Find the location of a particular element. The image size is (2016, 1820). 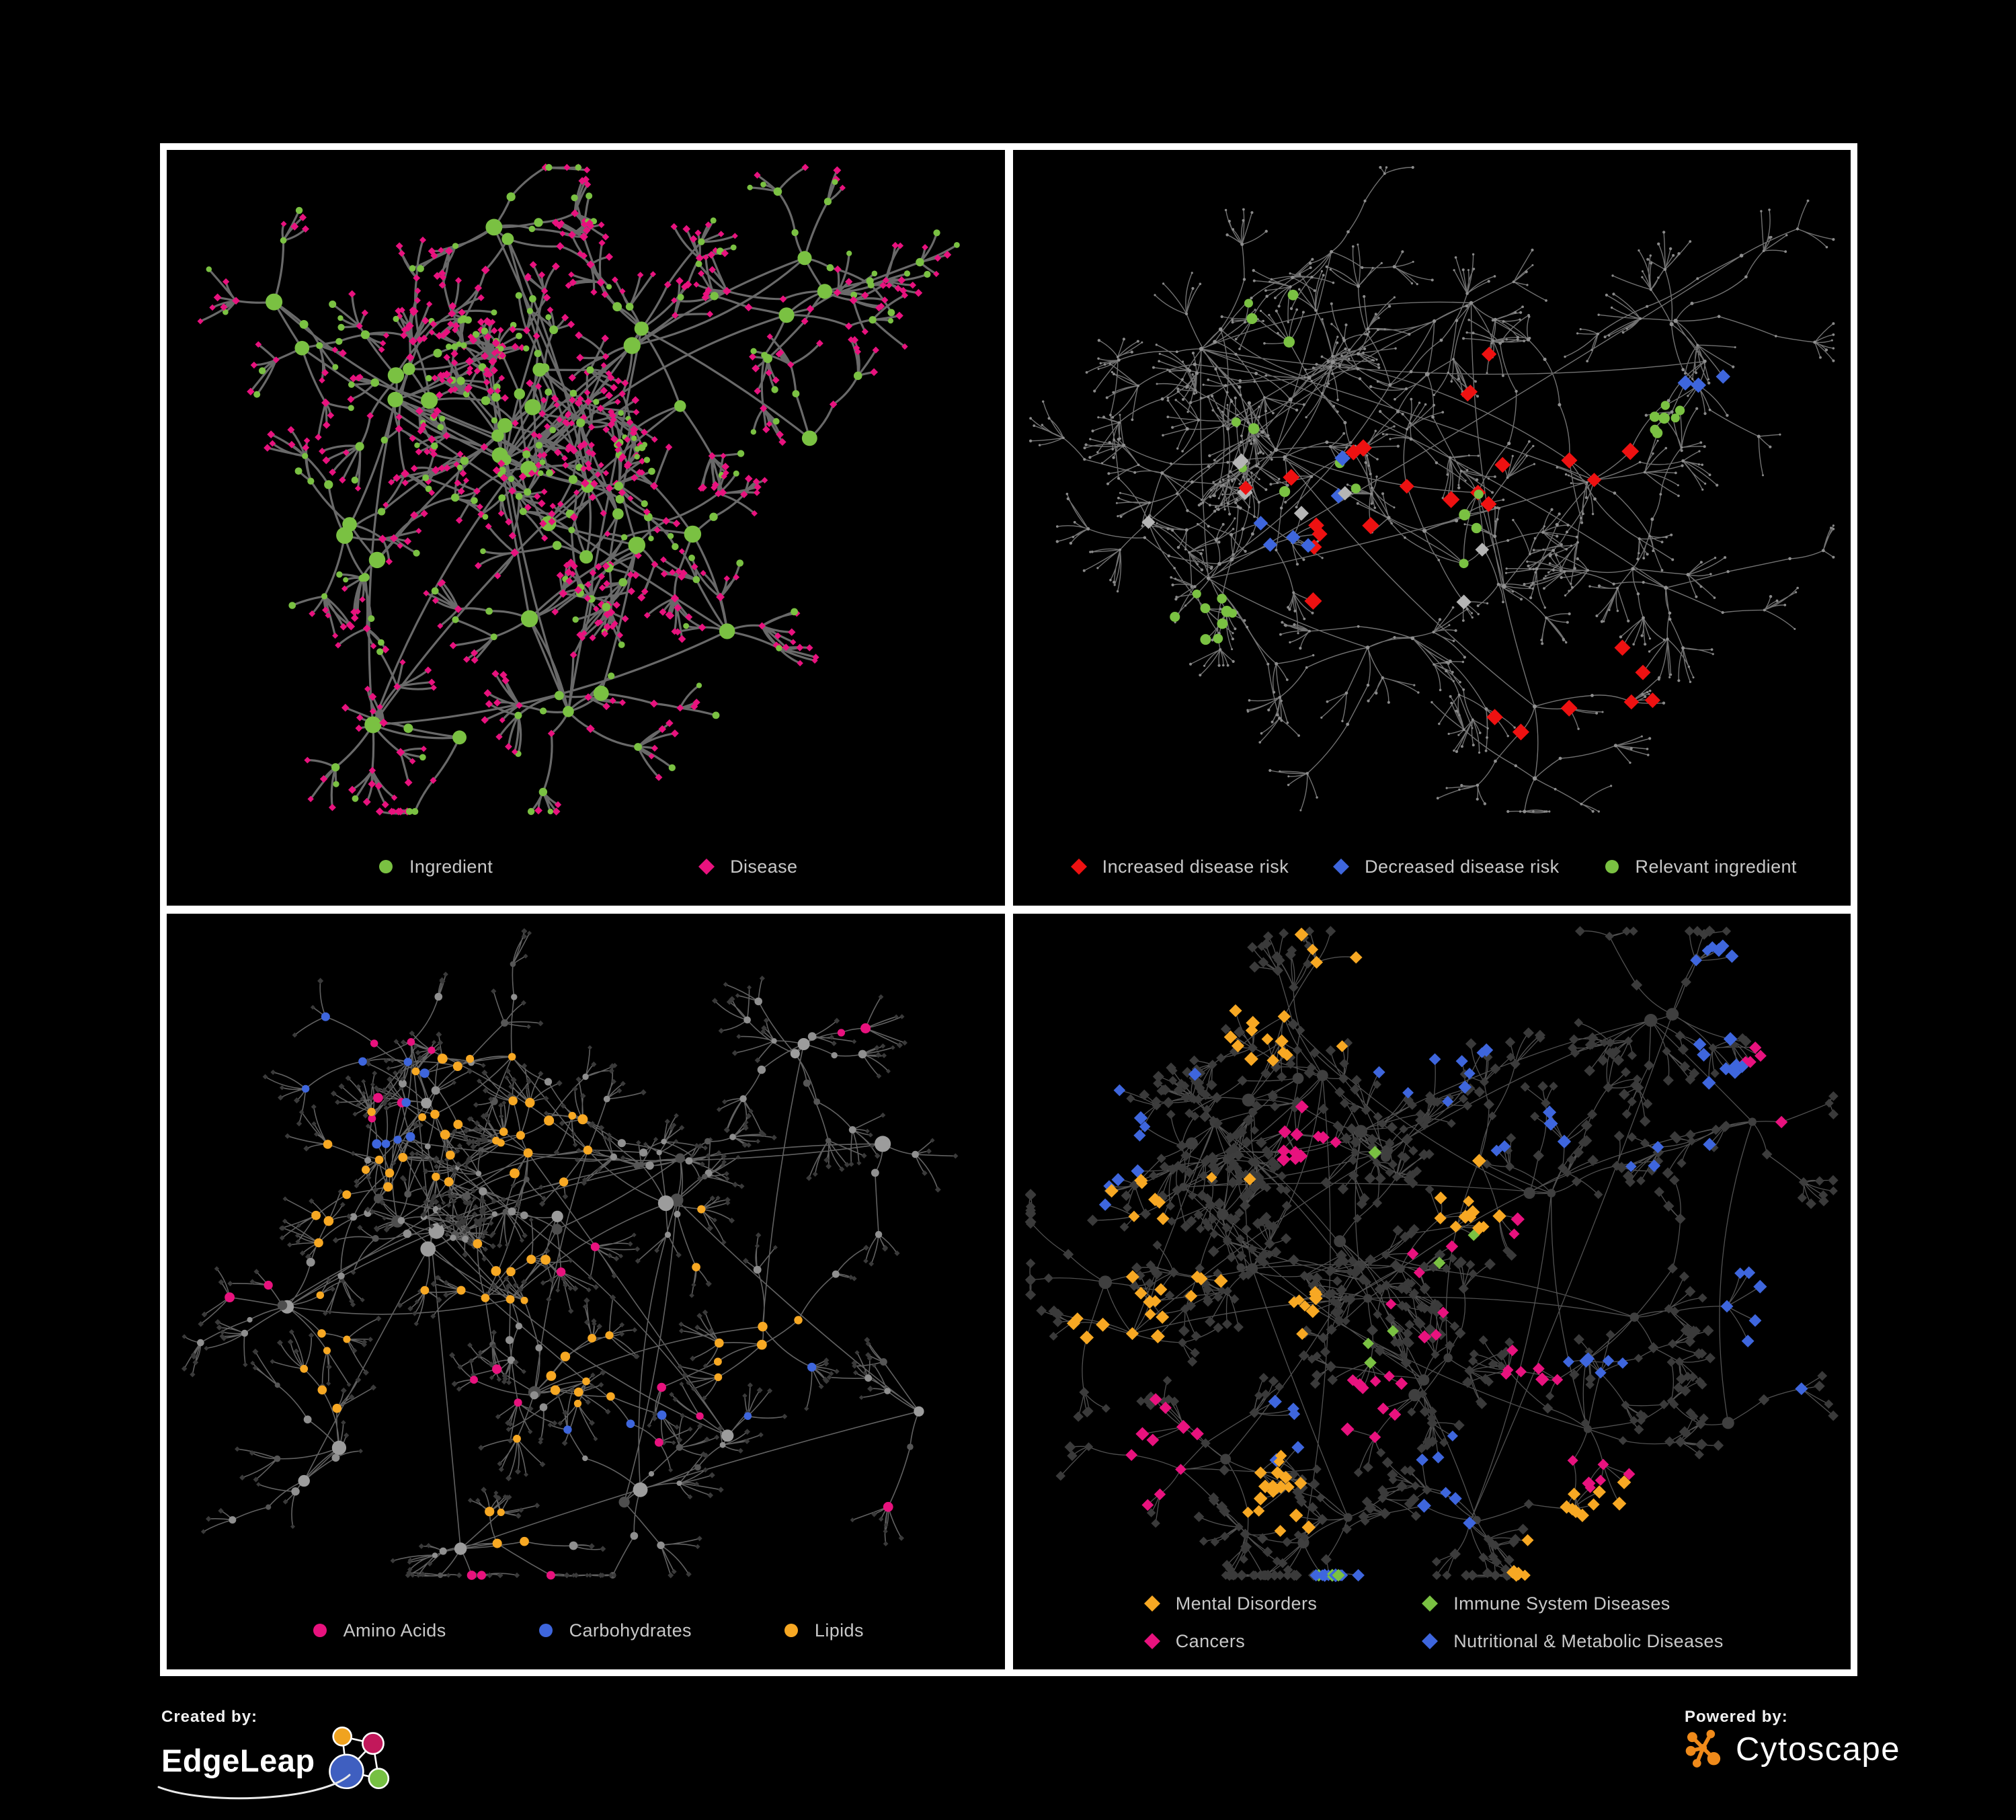

legend-label: Cancers is located at coordinates (1210, 1640).